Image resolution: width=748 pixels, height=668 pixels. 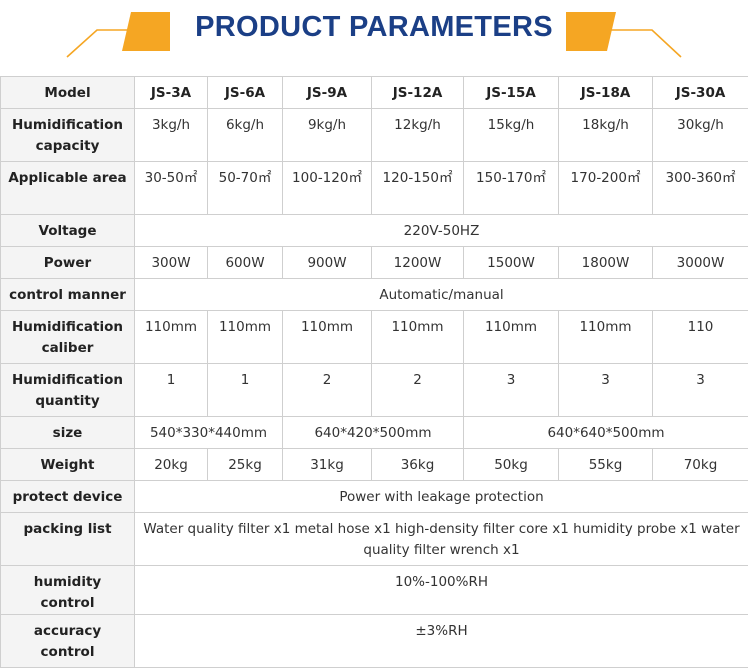 I want to click on table-cell: 20kg, so click(x=171, y=465).